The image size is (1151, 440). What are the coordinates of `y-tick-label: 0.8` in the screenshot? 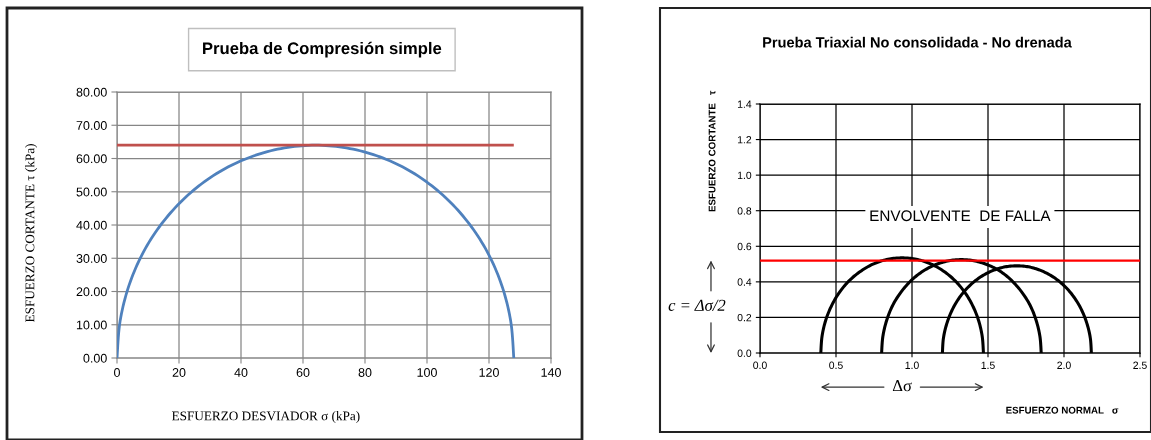 It's located at (744, 211).